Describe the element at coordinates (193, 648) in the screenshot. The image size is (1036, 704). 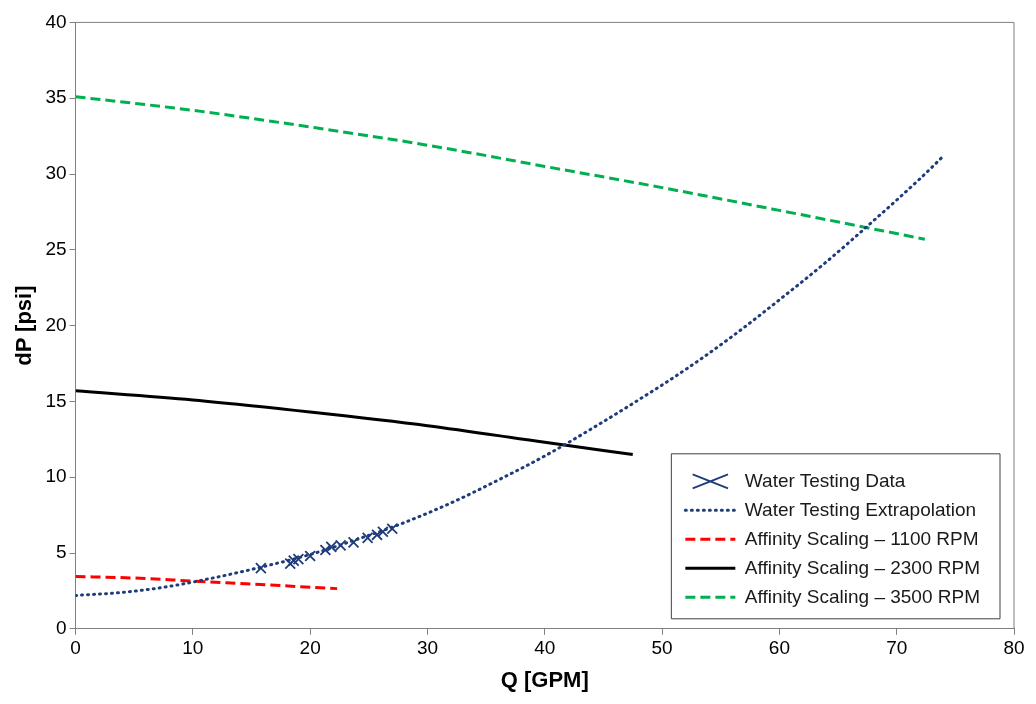
I see `x-tick-label: 10` at that location.